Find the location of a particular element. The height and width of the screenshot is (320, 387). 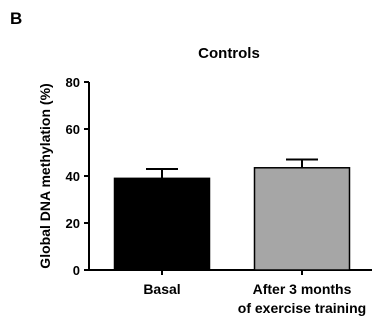

x-tick-label: After 3 months is located at coordinates (302, 289).